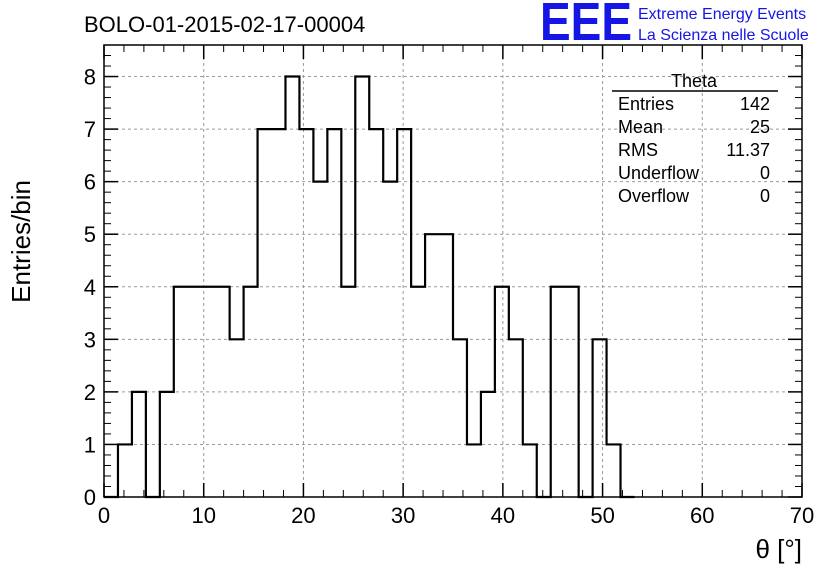  Describe the element at coordinates (722, 14) in the screenshot. I see `logo-line-1: Extreme Energy Events` at that location.